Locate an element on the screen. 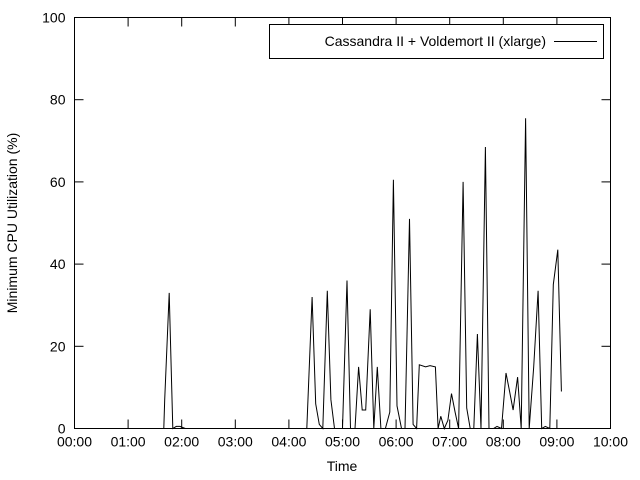 This screenshot has width=640, height=480. y-tick-label: 60 is located at coordinates (58, 182).